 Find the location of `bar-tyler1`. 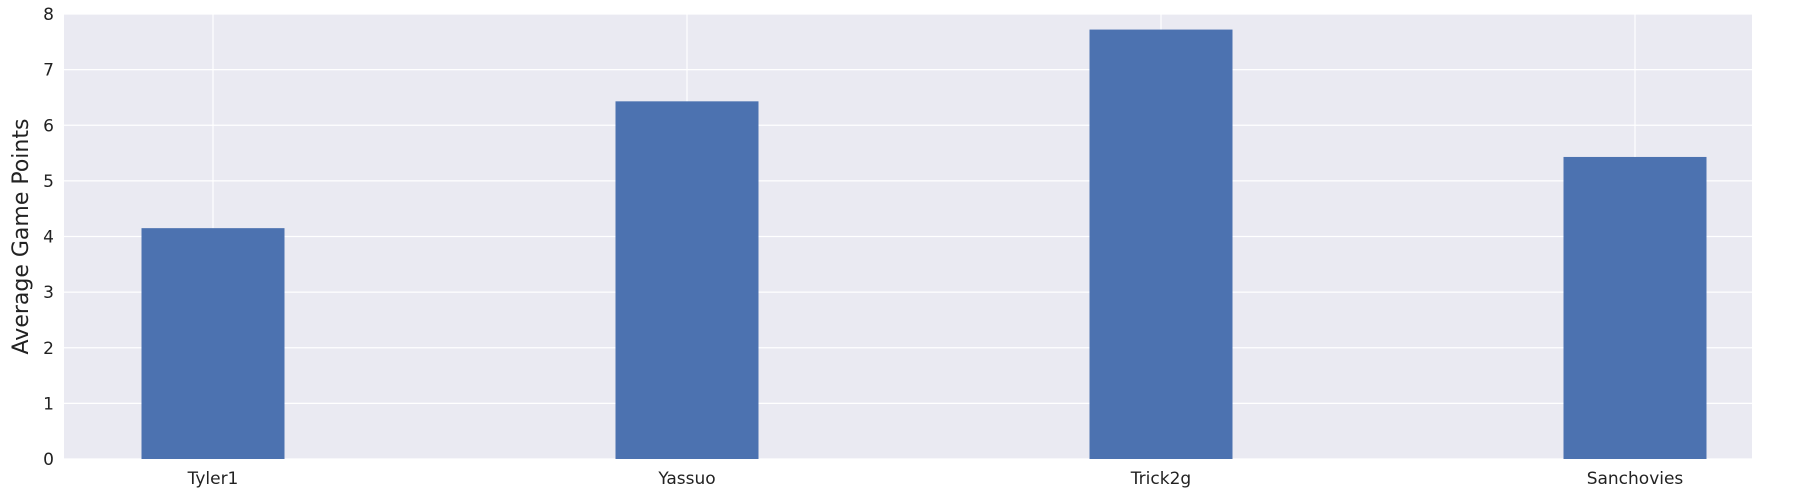

bar-tyler1 is located at coordinates (213, 343).